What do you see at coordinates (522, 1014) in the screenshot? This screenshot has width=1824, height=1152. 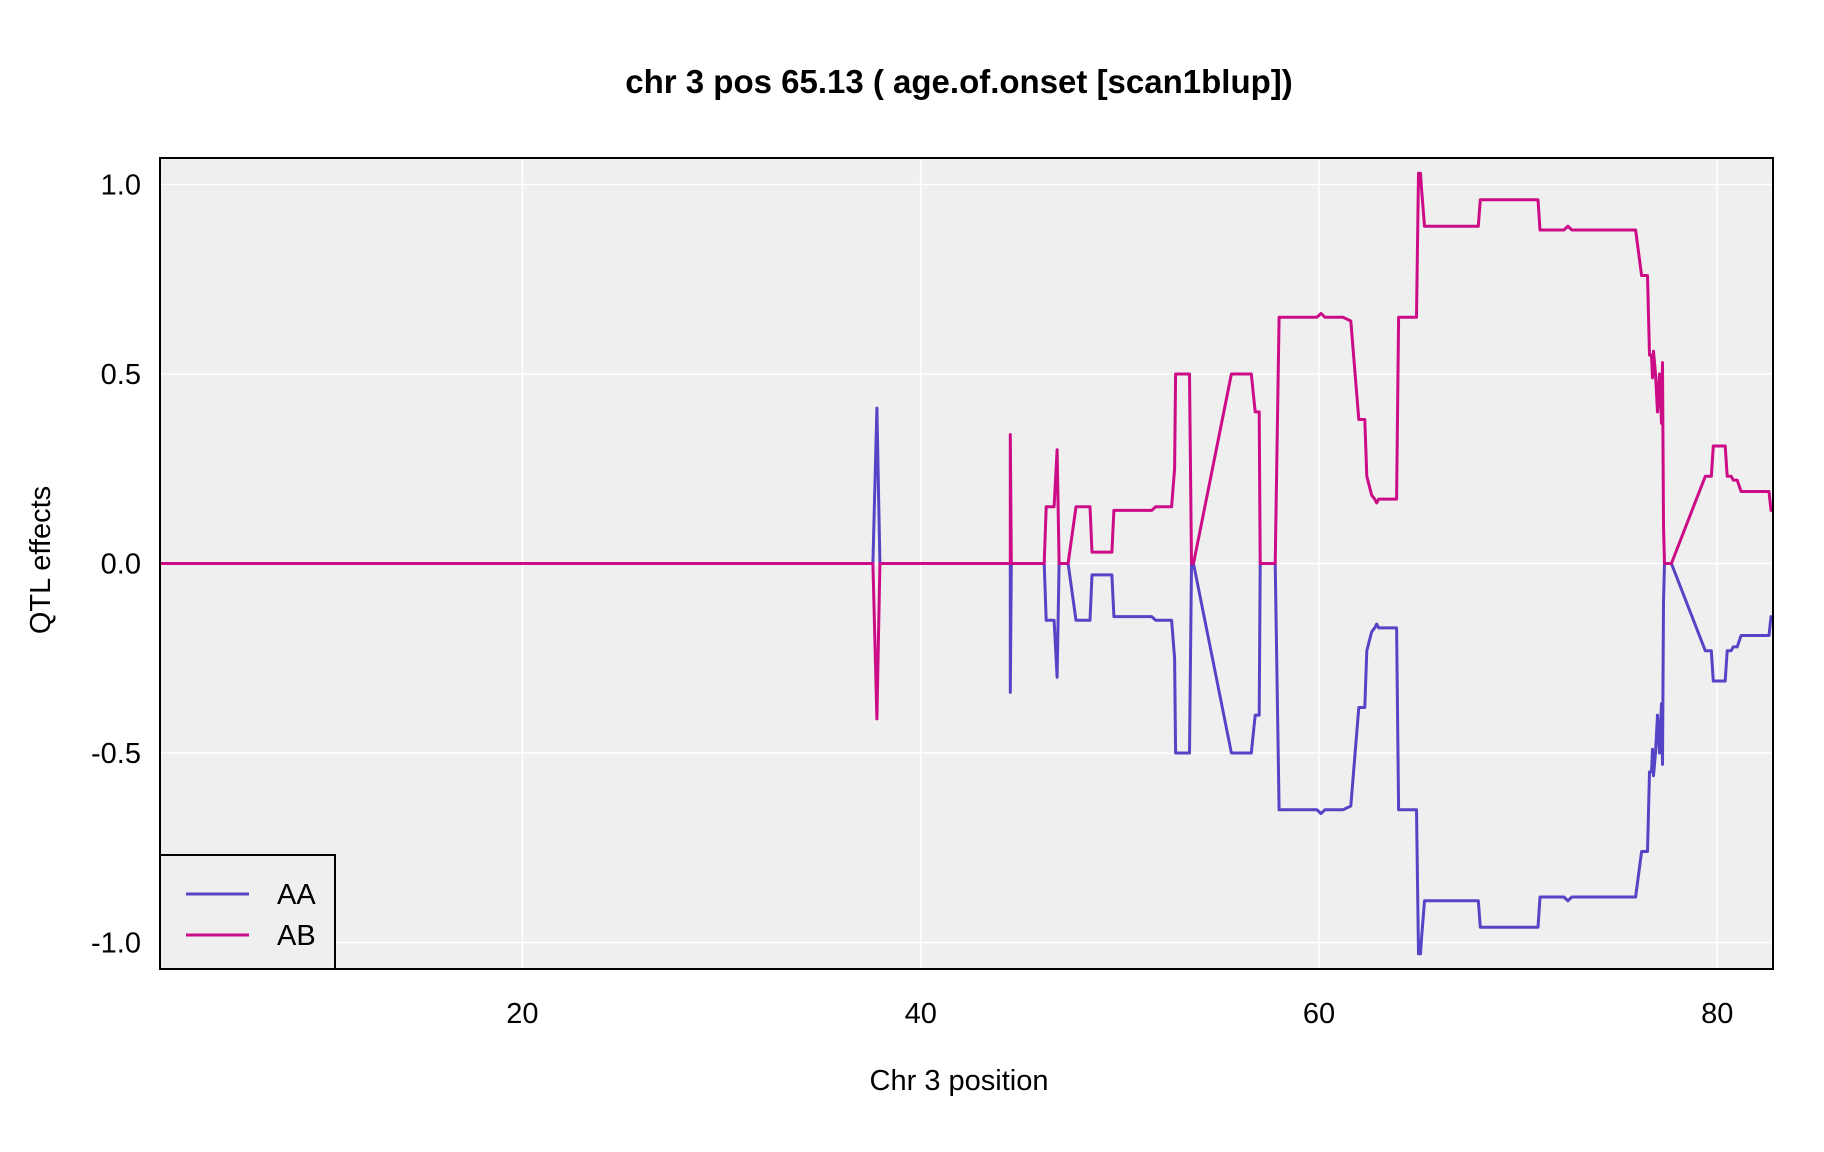 I see `x-tick-label: 20` at bounding box center [522, 1014].